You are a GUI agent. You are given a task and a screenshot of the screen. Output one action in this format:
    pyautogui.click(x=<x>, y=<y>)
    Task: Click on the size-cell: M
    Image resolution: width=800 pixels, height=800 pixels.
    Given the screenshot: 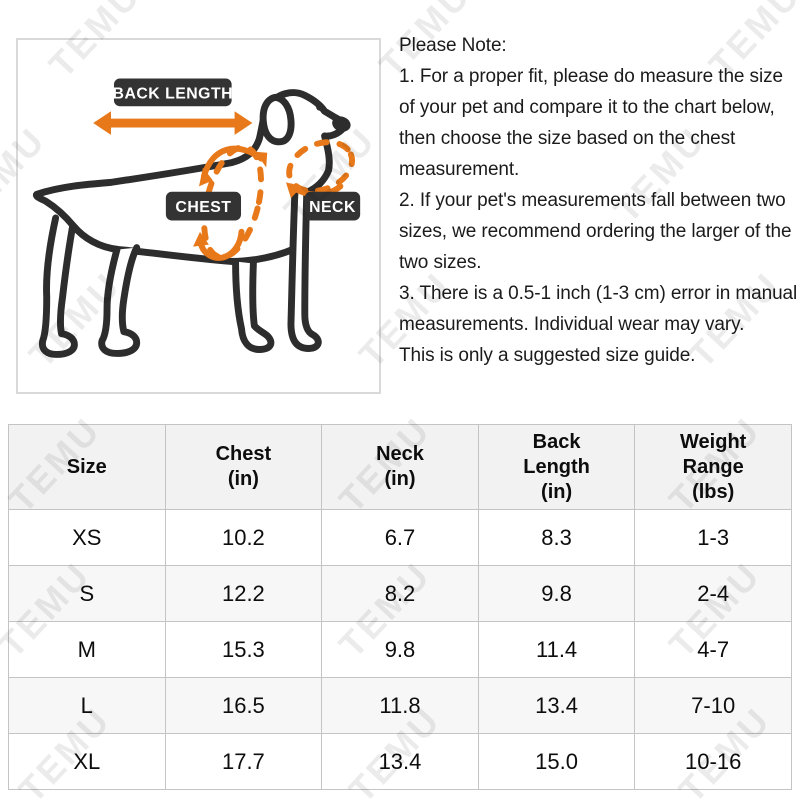 What is the action you would take?
    pyautogui.click(x=87, y=649)
    